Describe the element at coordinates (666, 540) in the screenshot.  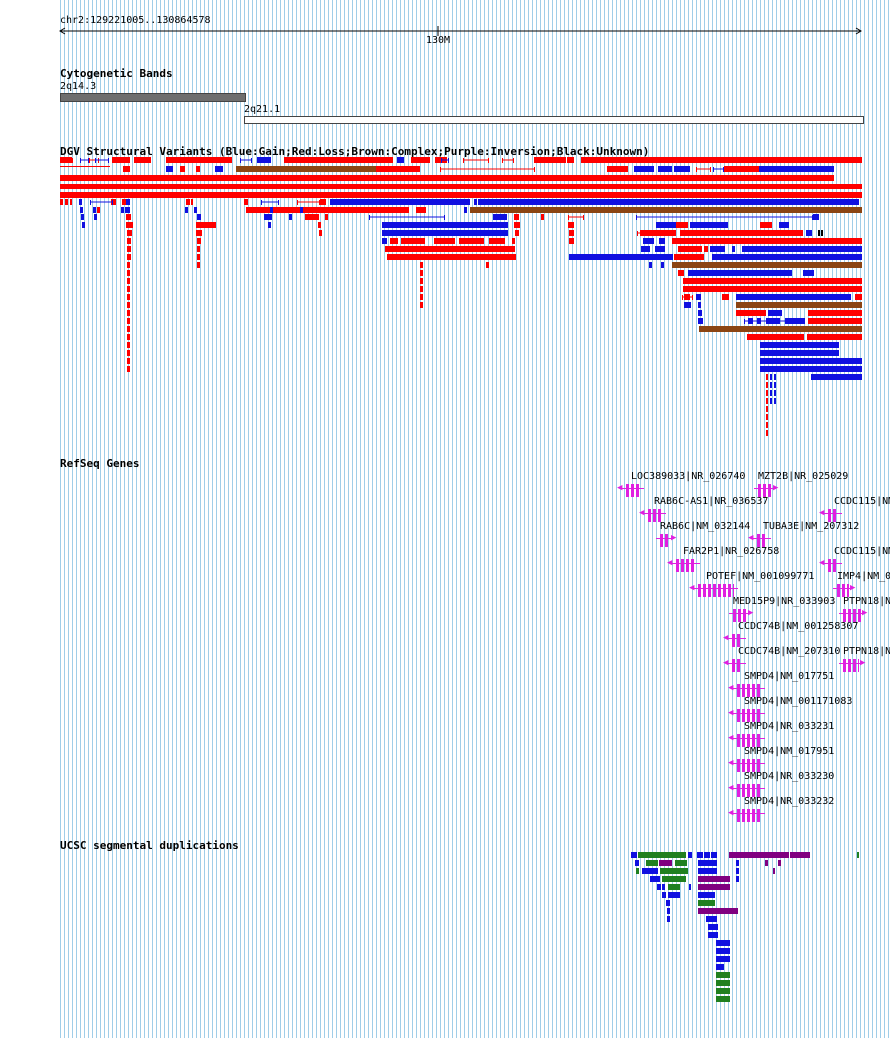
I see `gene-model-4: ▶` at that location.